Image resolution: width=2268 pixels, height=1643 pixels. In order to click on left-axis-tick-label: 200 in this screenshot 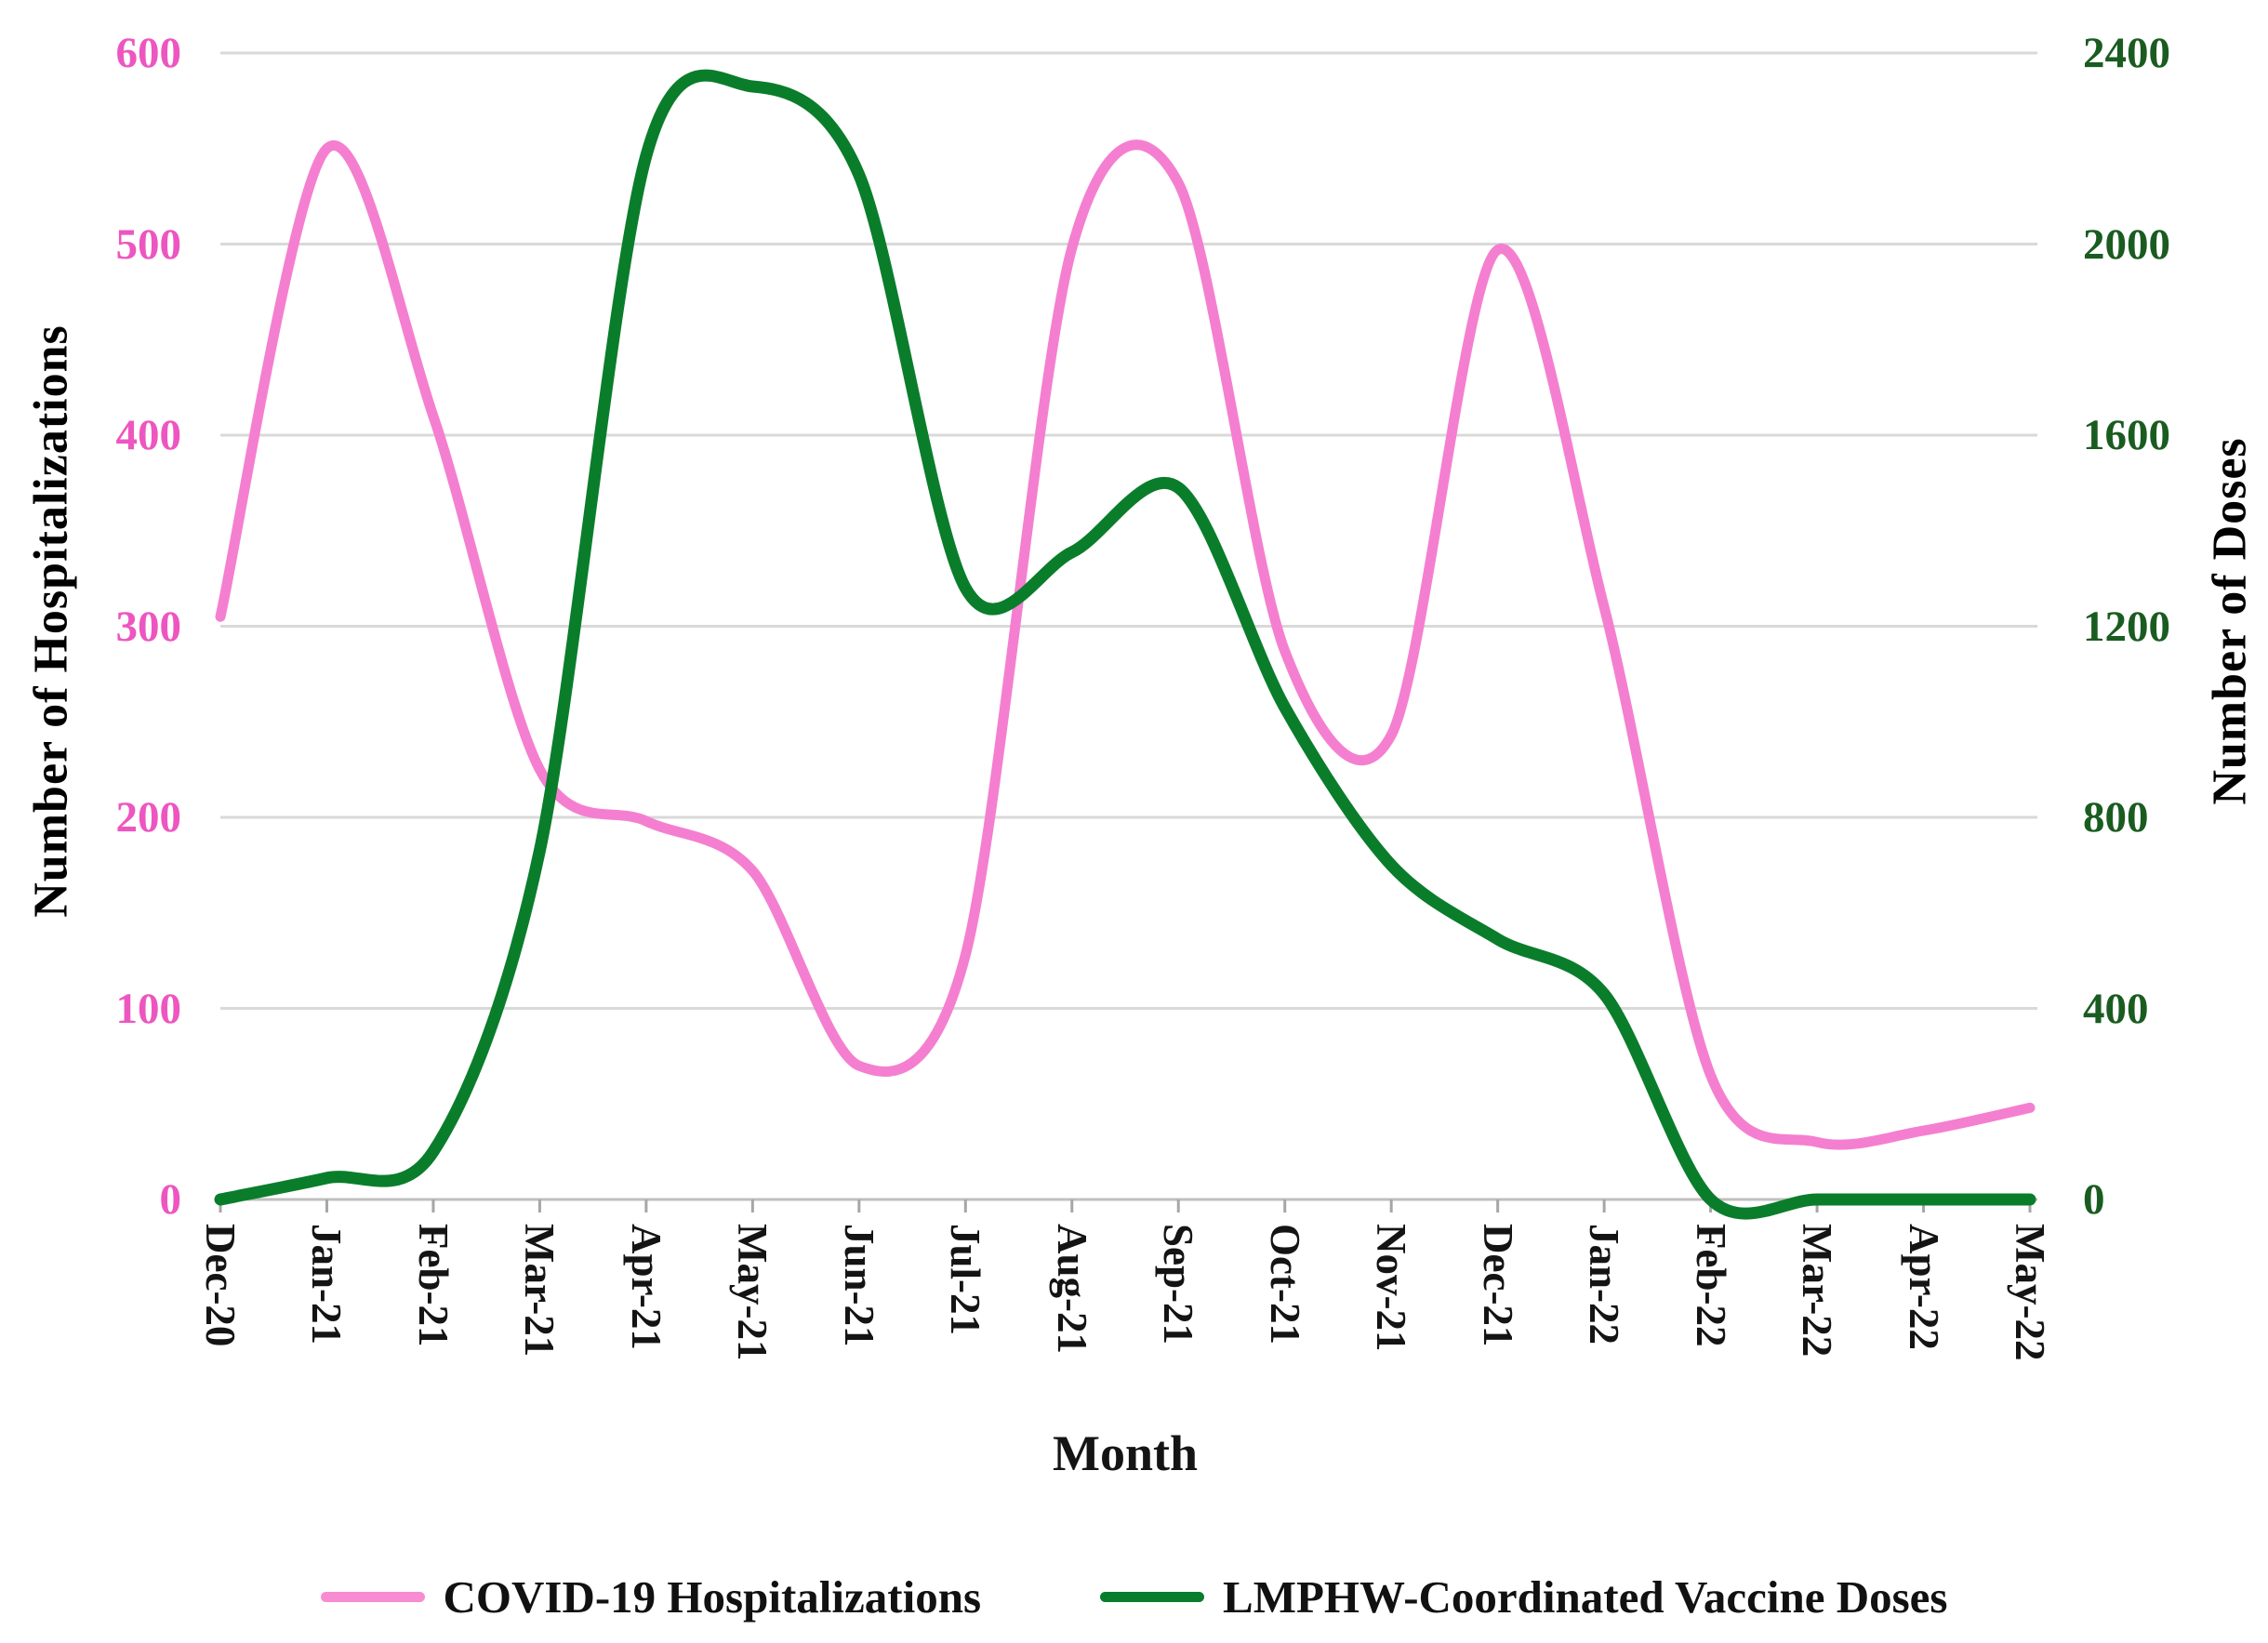, I will do `click(148, 817)`.